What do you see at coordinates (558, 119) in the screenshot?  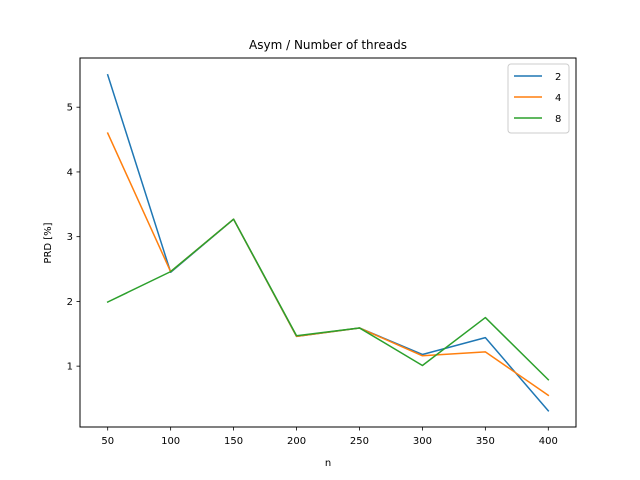 I see `legend-label-8: 8` at bounding box center [558, 119].